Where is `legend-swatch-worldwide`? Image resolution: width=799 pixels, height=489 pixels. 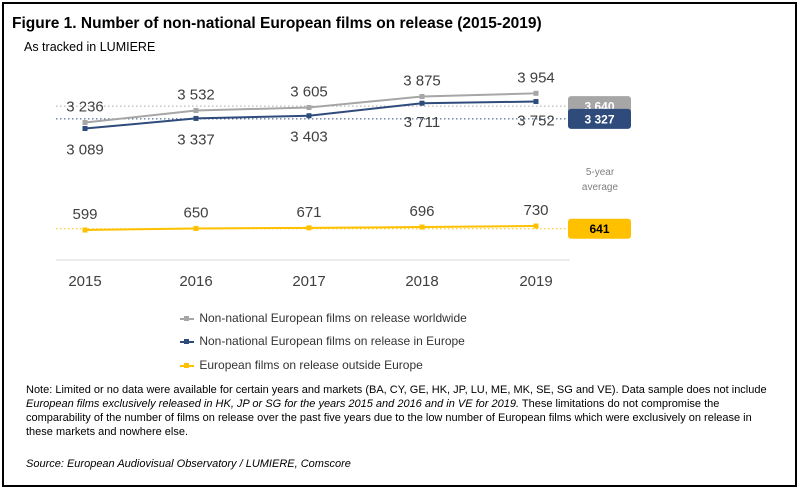
legend-swatch-worldwide is located at coordinates (187, 318).